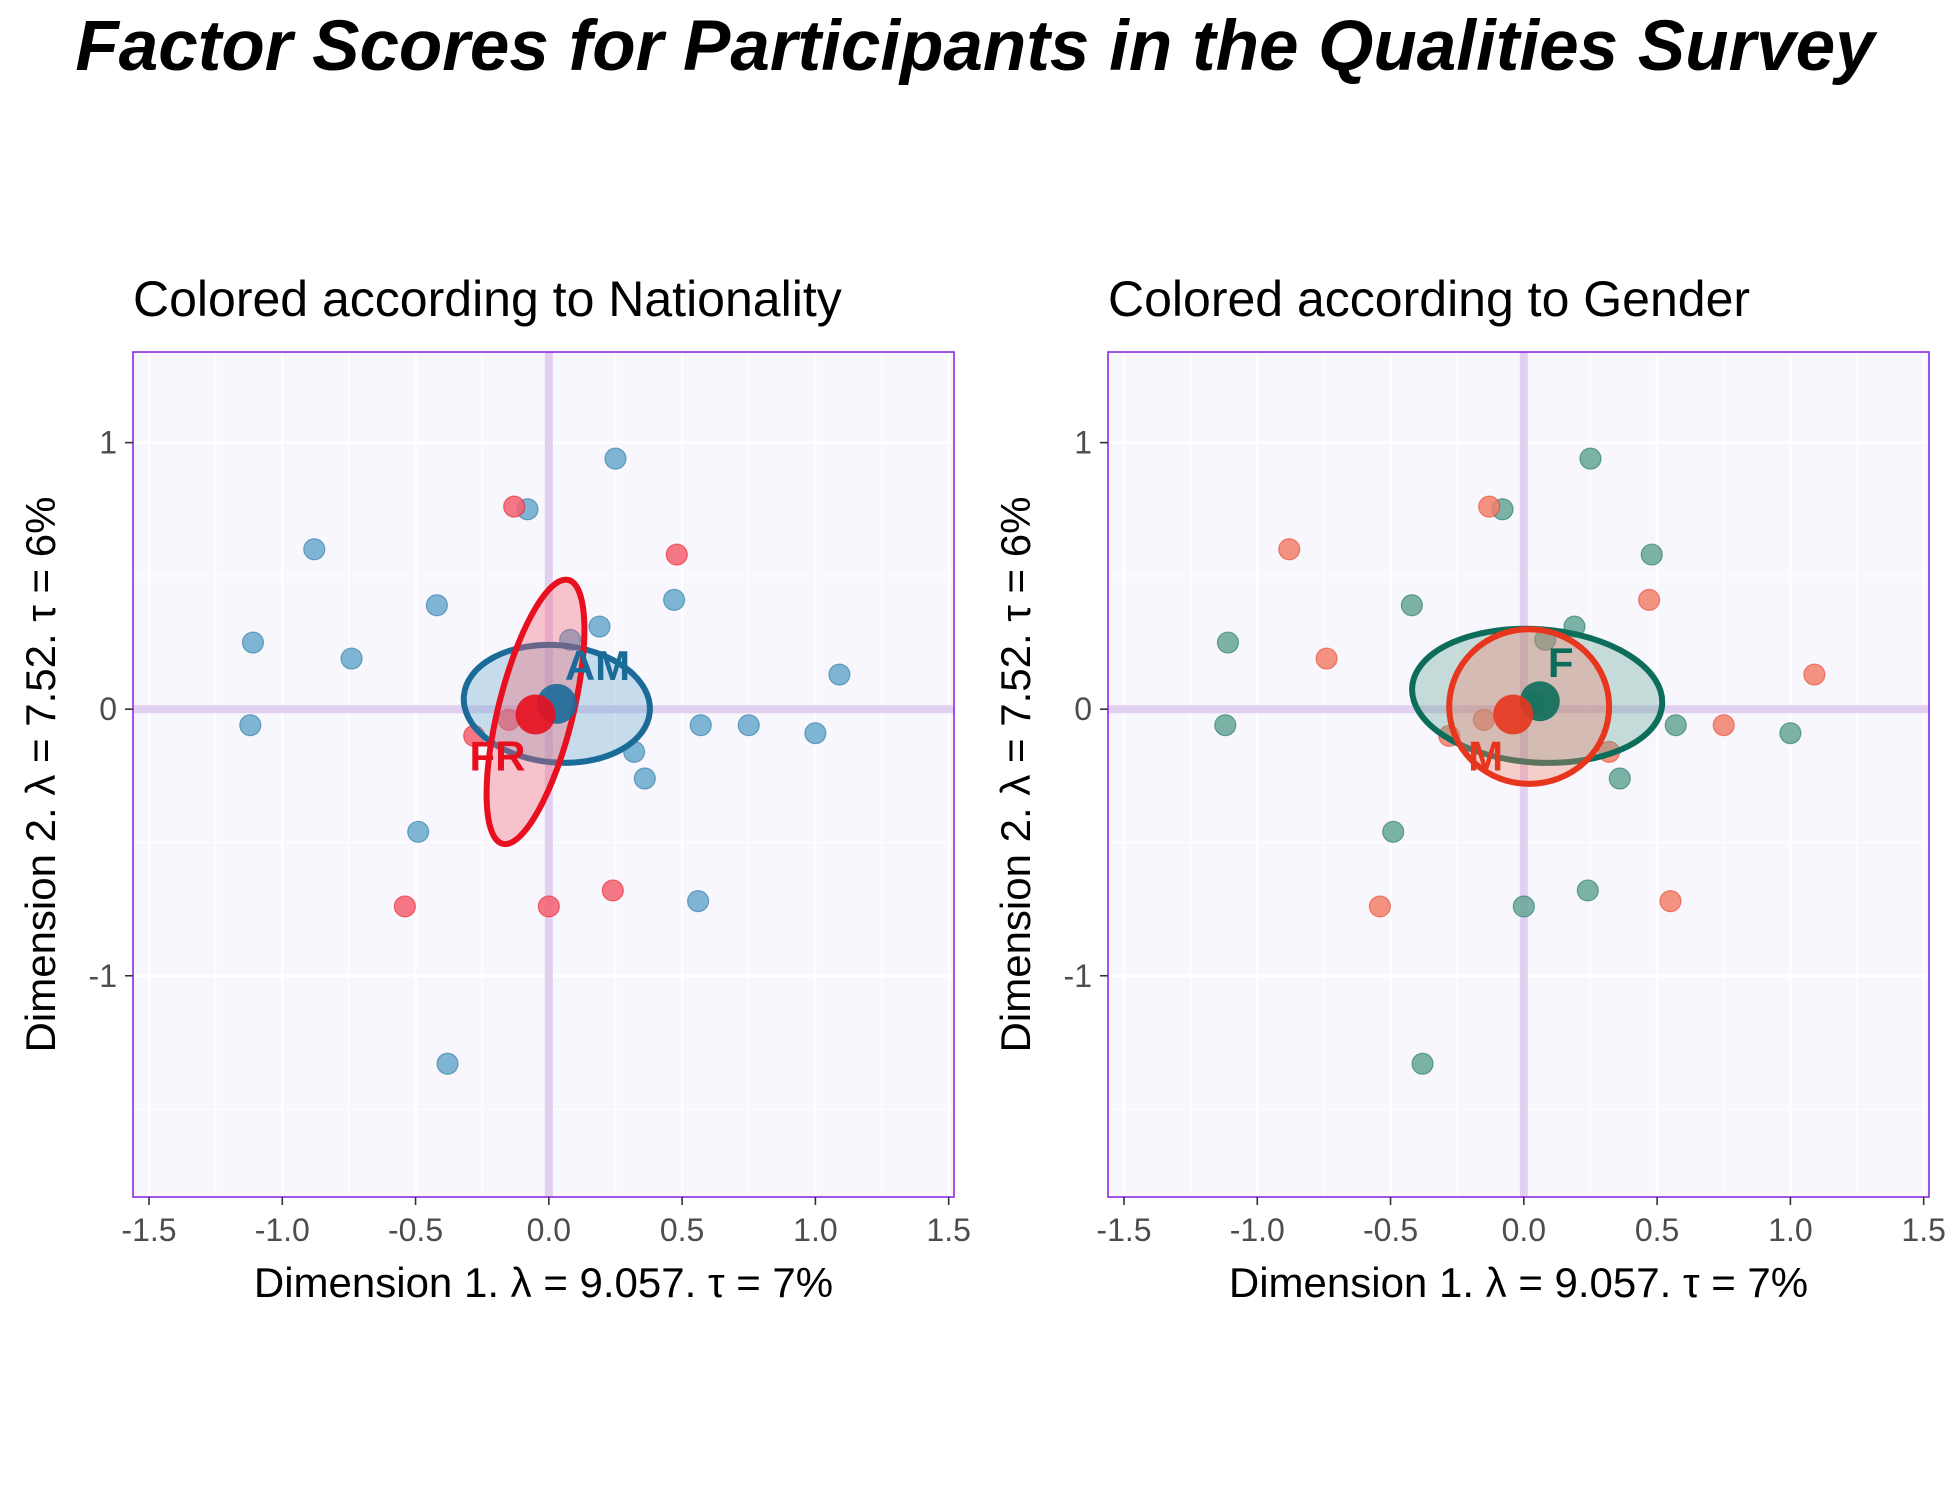 The width and height of the screenshot is (1950, 1500). What do you see at coordinates (1518, 1282) in the screenshot?
I see `chart-1-x-axis-label: Dimension 1. λ = 9.057. τ = 7%` at bounding box center [1518, 1282].